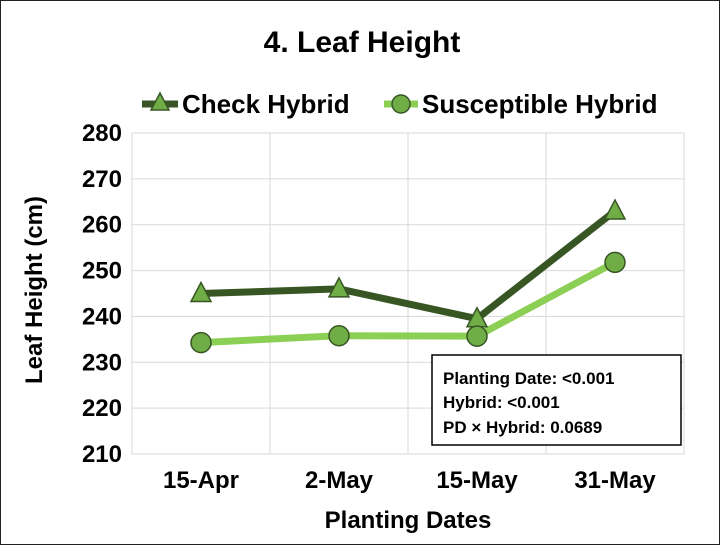 Image resolution: width=720 pixels, height=545 pixels. I want to click on legend-marker-circle, so click(401, 104).